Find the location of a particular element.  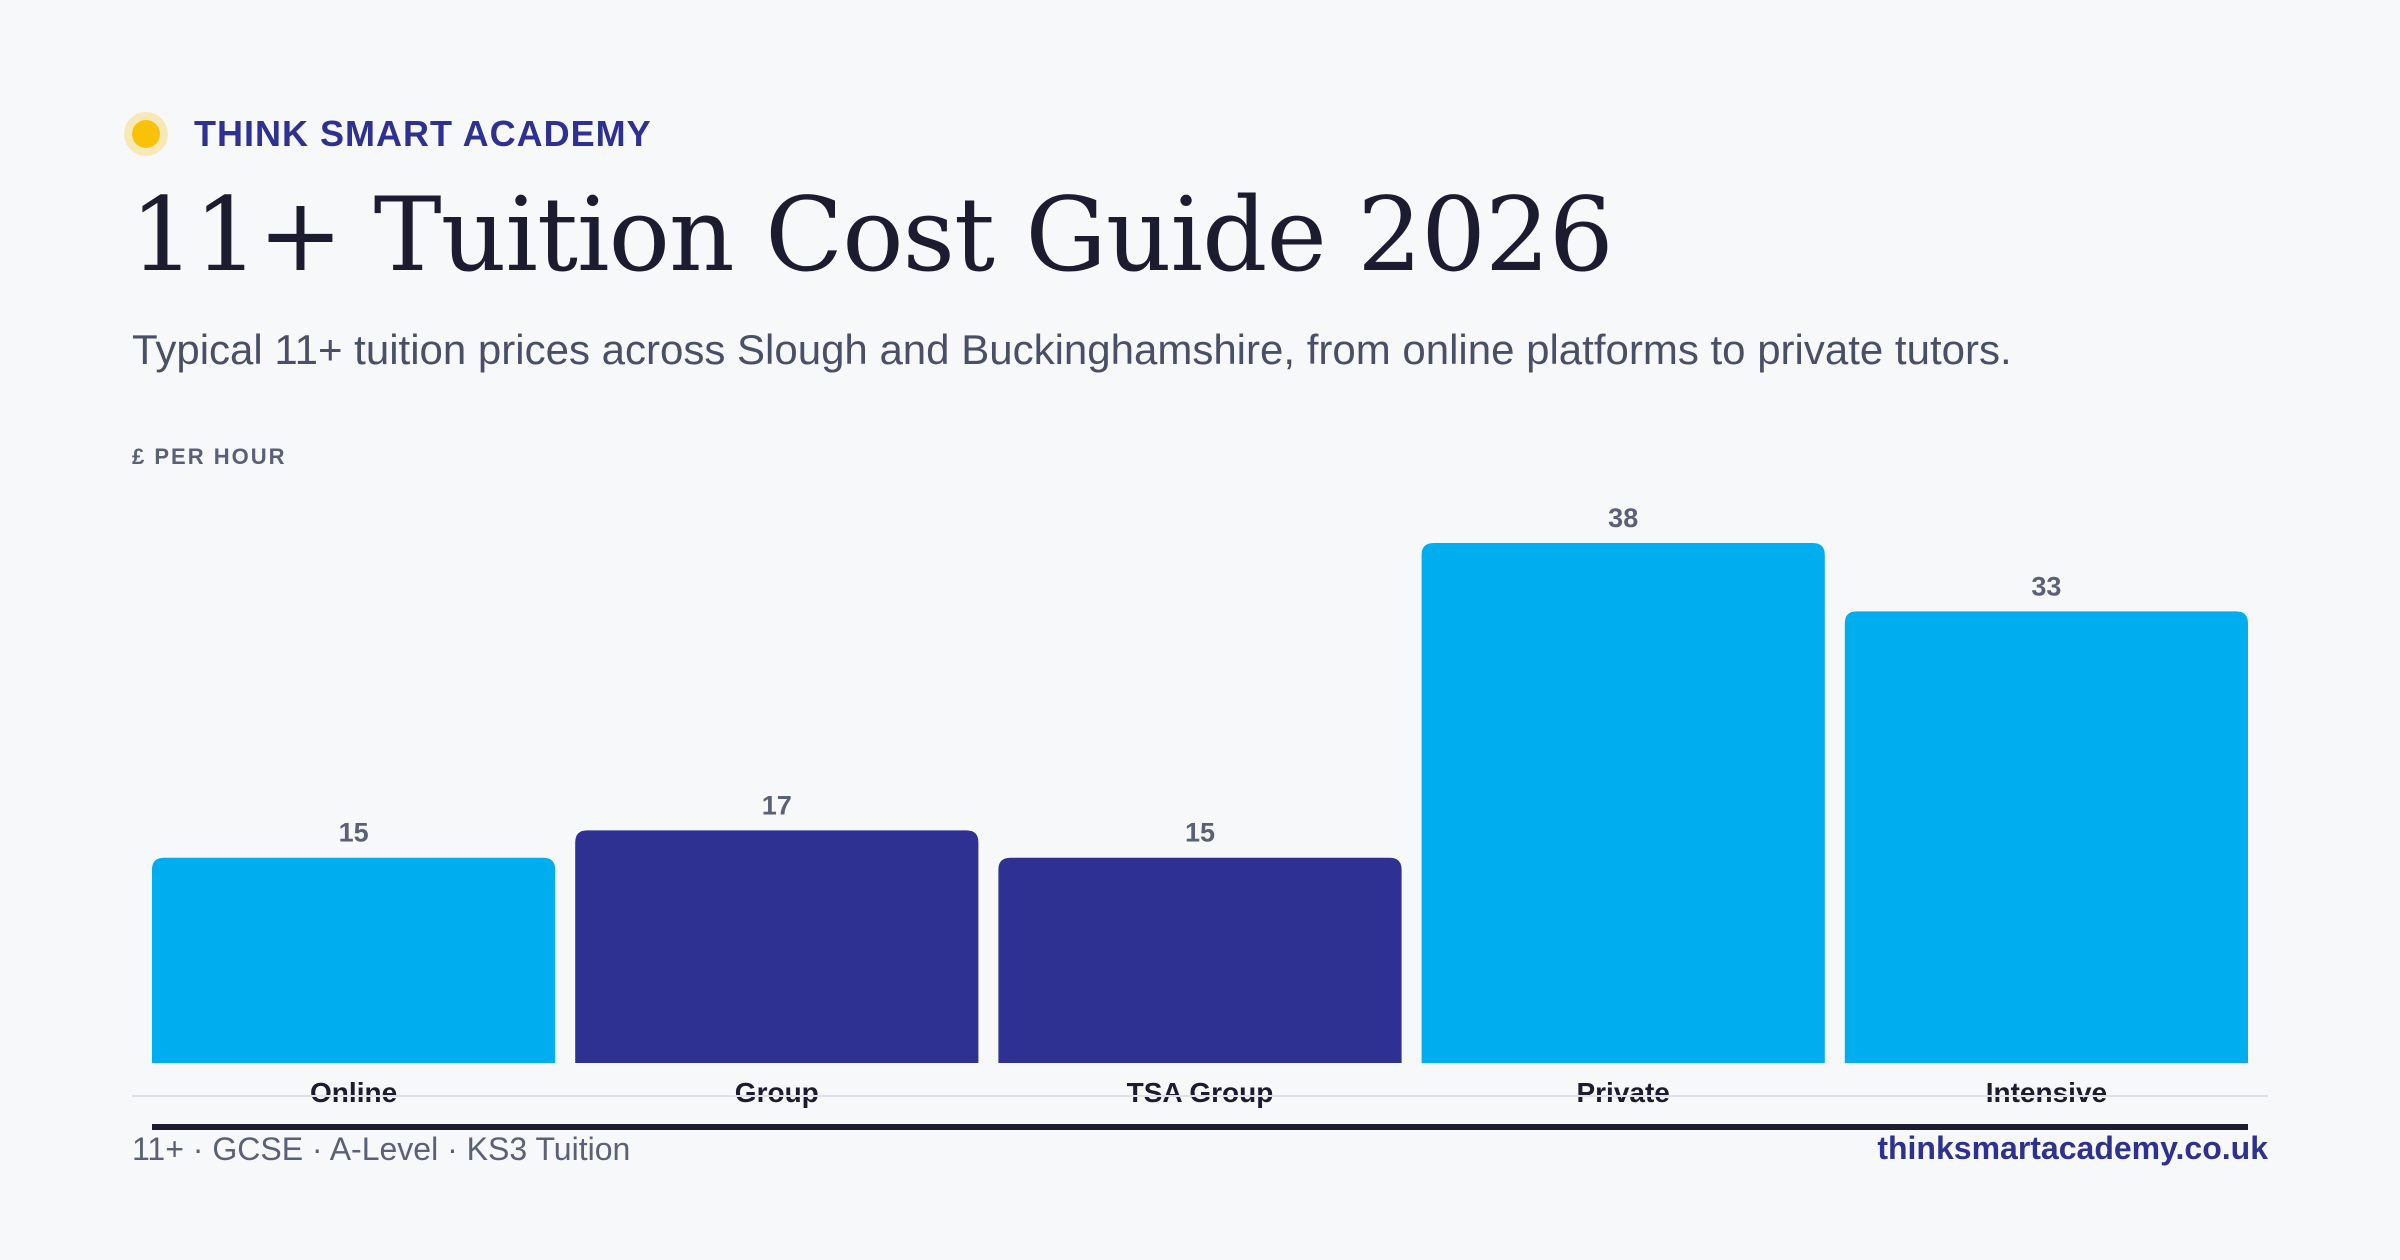

category-label: TSA Group is located at coordinates (1200, 1092).